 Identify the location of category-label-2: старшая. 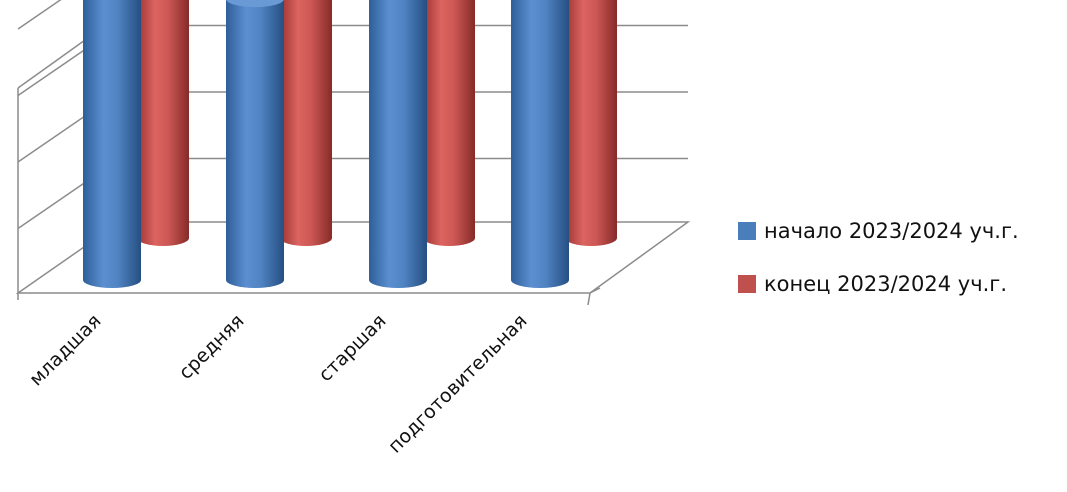
(352, 348).